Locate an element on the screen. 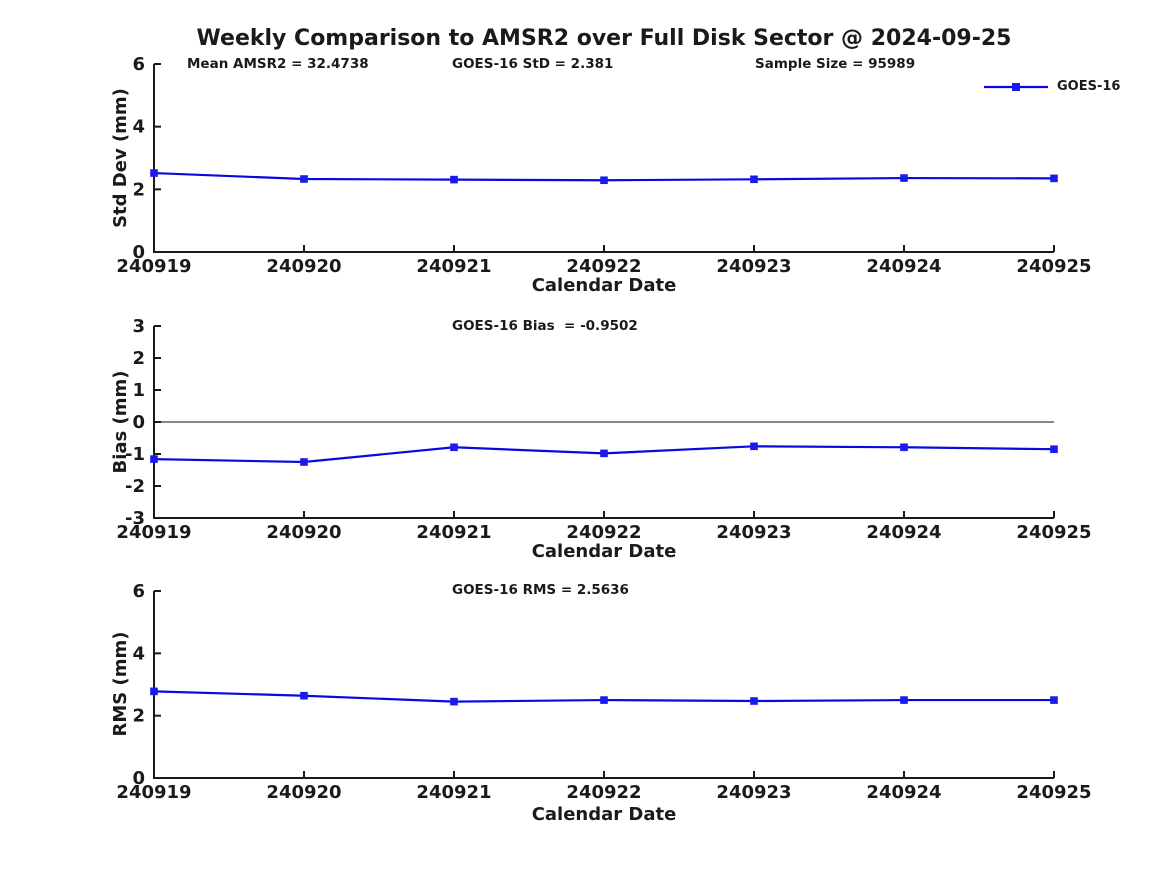  svg-text: -1 is located at coordinates (135, 454).